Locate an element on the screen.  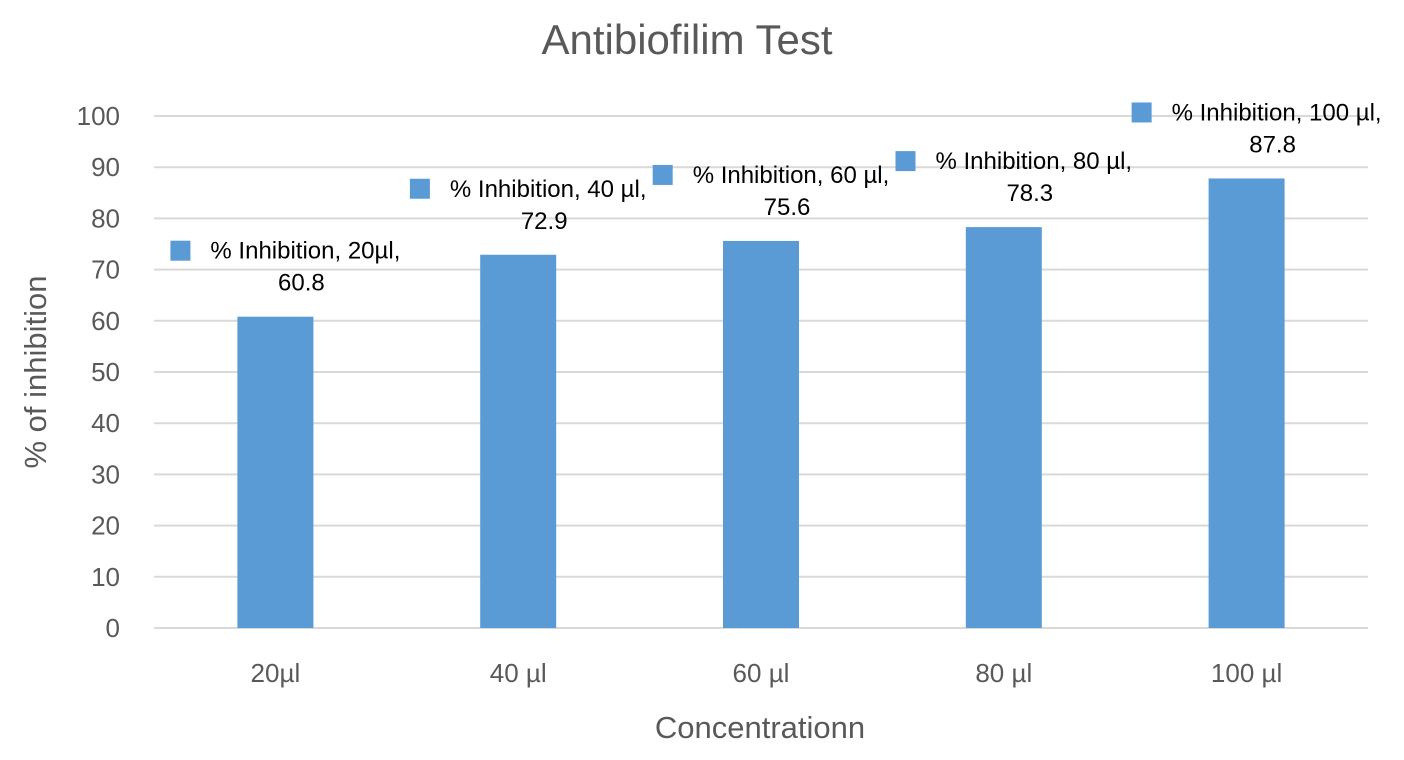
x-tick-label: 20µl is located at coordinates (276, 673).